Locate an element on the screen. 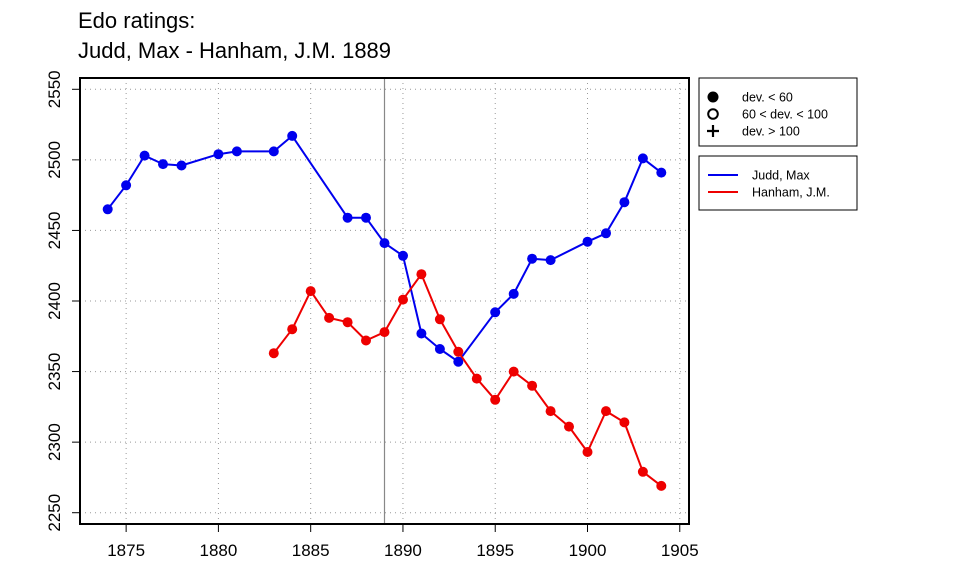  series-legend-label-hanham: Hanham, J.M. is located at coordinates (791, 193).